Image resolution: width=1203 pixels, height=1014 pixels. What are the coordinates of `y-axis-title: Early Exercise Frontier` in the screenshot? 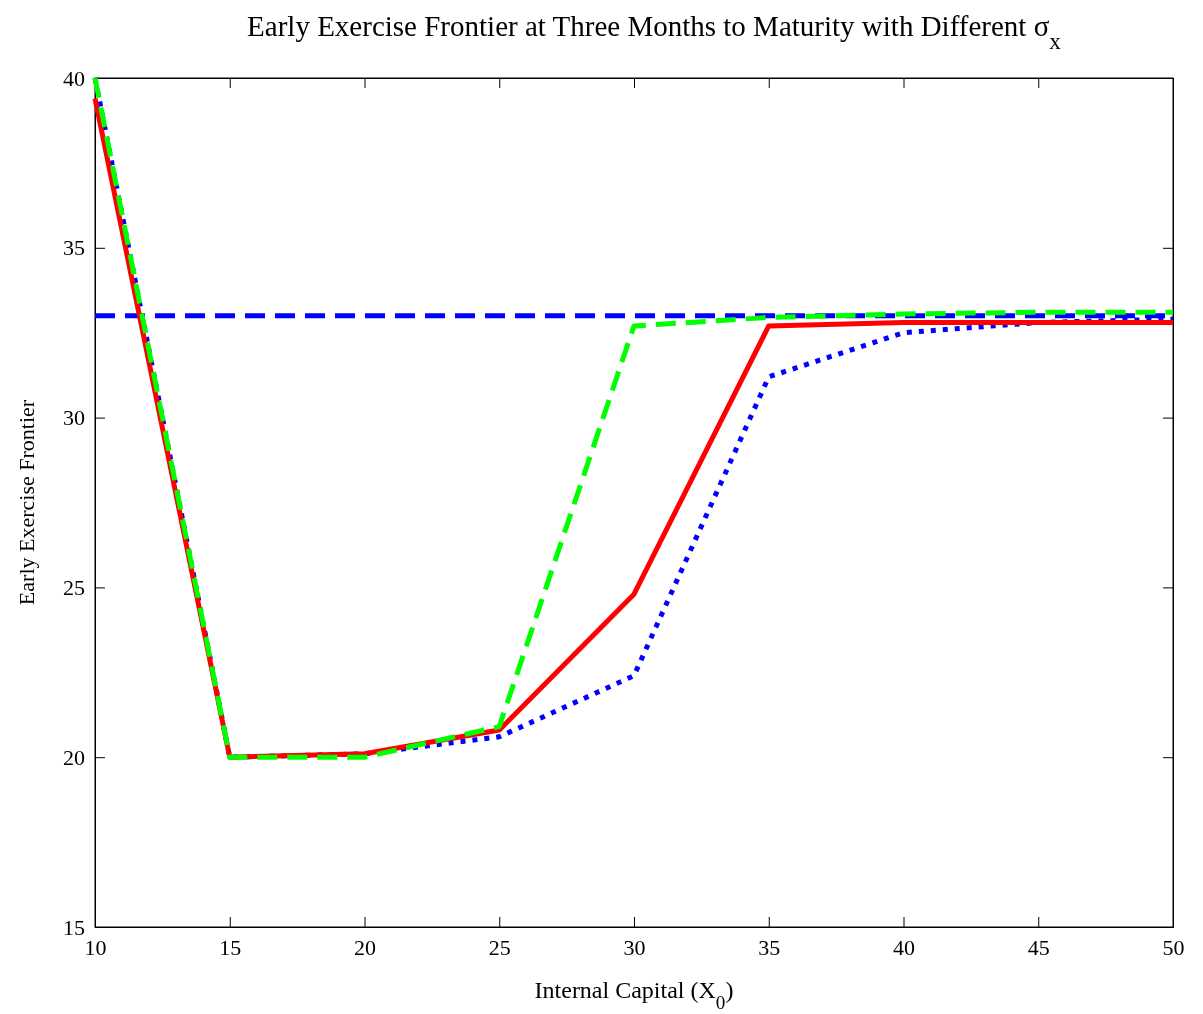 It's located at (26, 502).